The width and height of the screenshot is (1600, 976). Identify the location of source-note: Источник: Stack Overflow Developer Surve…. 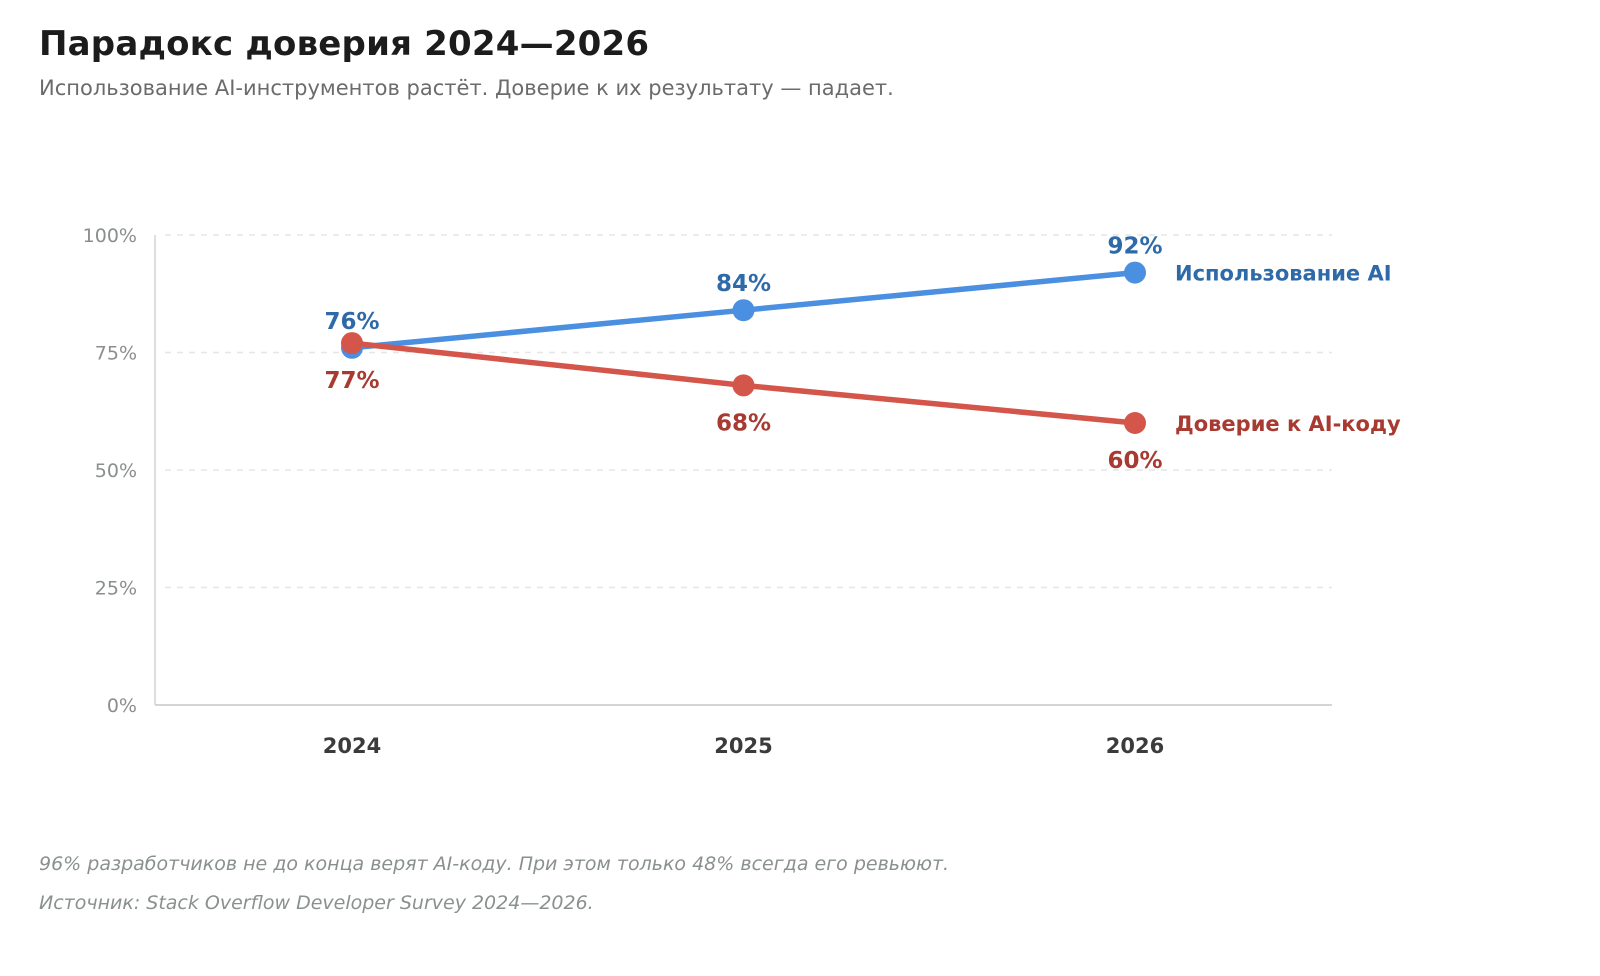
(316, 903).